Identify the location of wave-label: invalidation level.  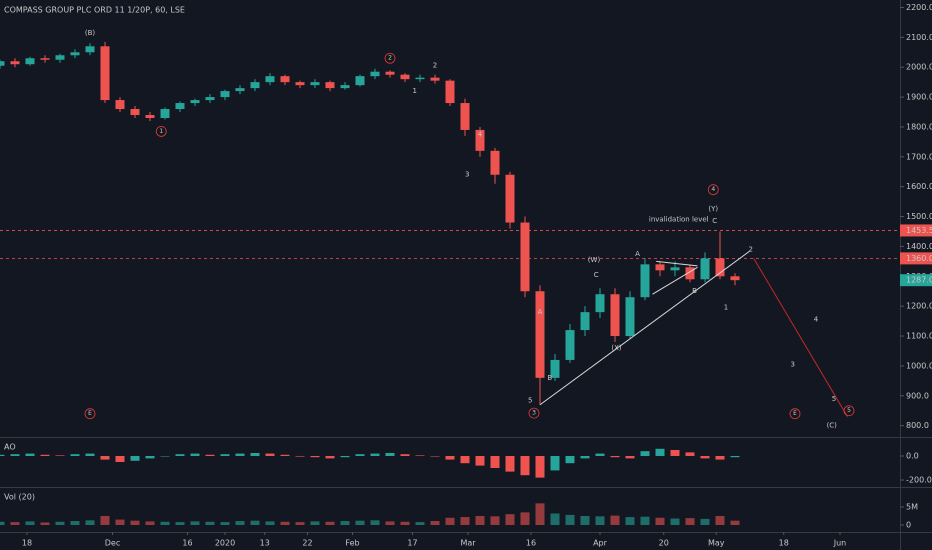
(679, 220).